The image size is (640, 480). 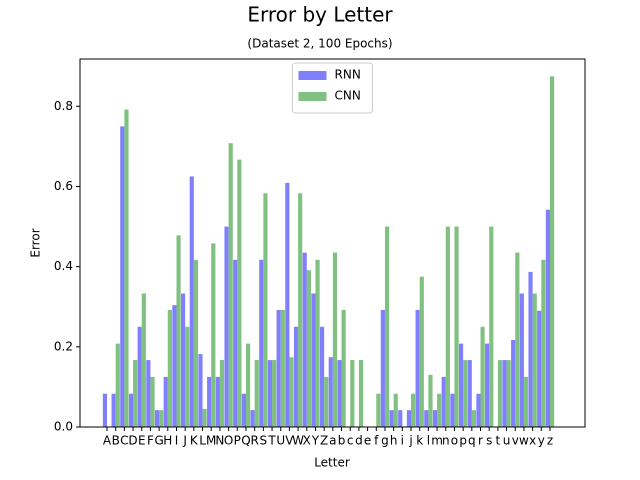 What do you see at coordinates (348, 75) in the screenshot?
I see `legend-label: RNN` at bounding box center [348, 75].